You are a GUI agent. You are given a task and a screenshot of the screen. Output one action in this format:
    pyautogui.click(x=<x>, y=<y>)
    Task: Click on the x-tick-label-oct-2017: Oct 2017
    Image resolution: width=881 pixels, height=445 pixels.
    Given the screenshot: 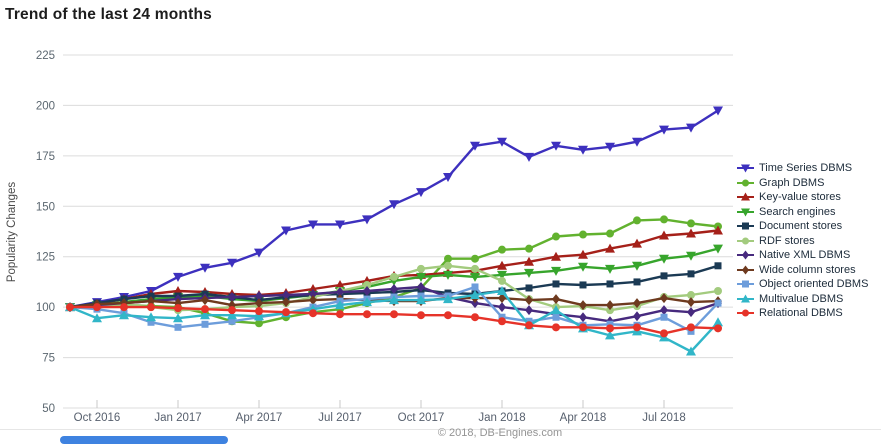 What is the action you would take?
    pyautogui.click(x=421, y=418)
    